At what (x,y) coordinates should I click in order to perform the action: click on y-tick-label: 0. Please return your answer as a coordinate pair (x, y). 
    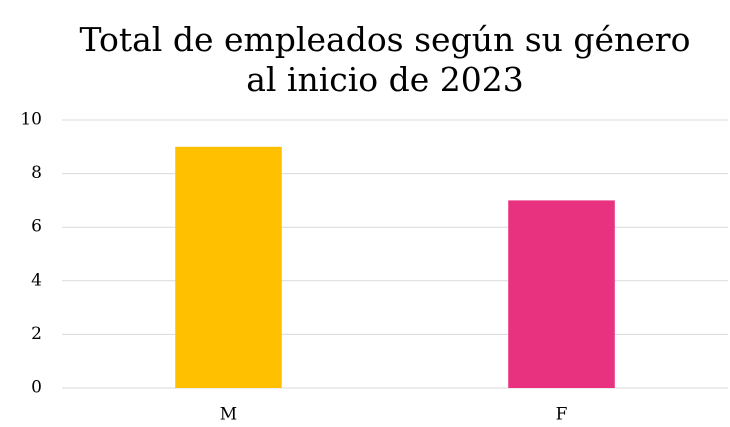
    Looking at the image, I should click on (36, 388).